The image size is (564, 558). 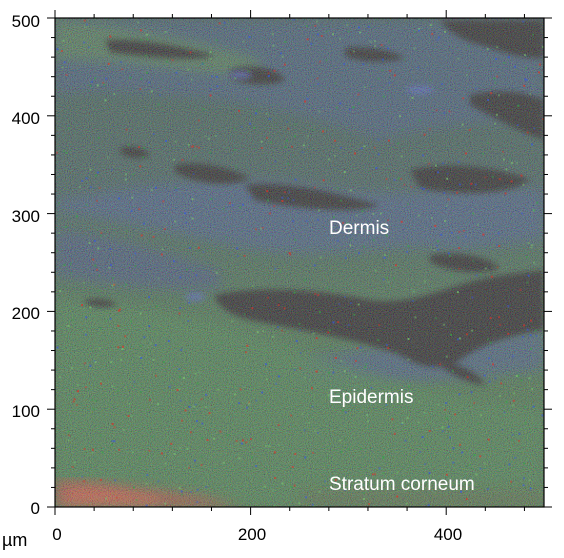 What do you see at coordinates (359, 228) in the screenshot?
I see `region-label-dermis: Dermis` at bounding box center [359, 228].